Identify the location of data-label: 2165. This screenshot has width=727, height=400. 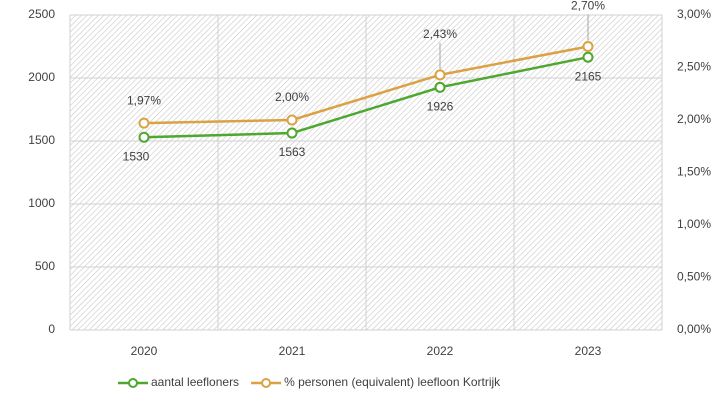
(588, 76).